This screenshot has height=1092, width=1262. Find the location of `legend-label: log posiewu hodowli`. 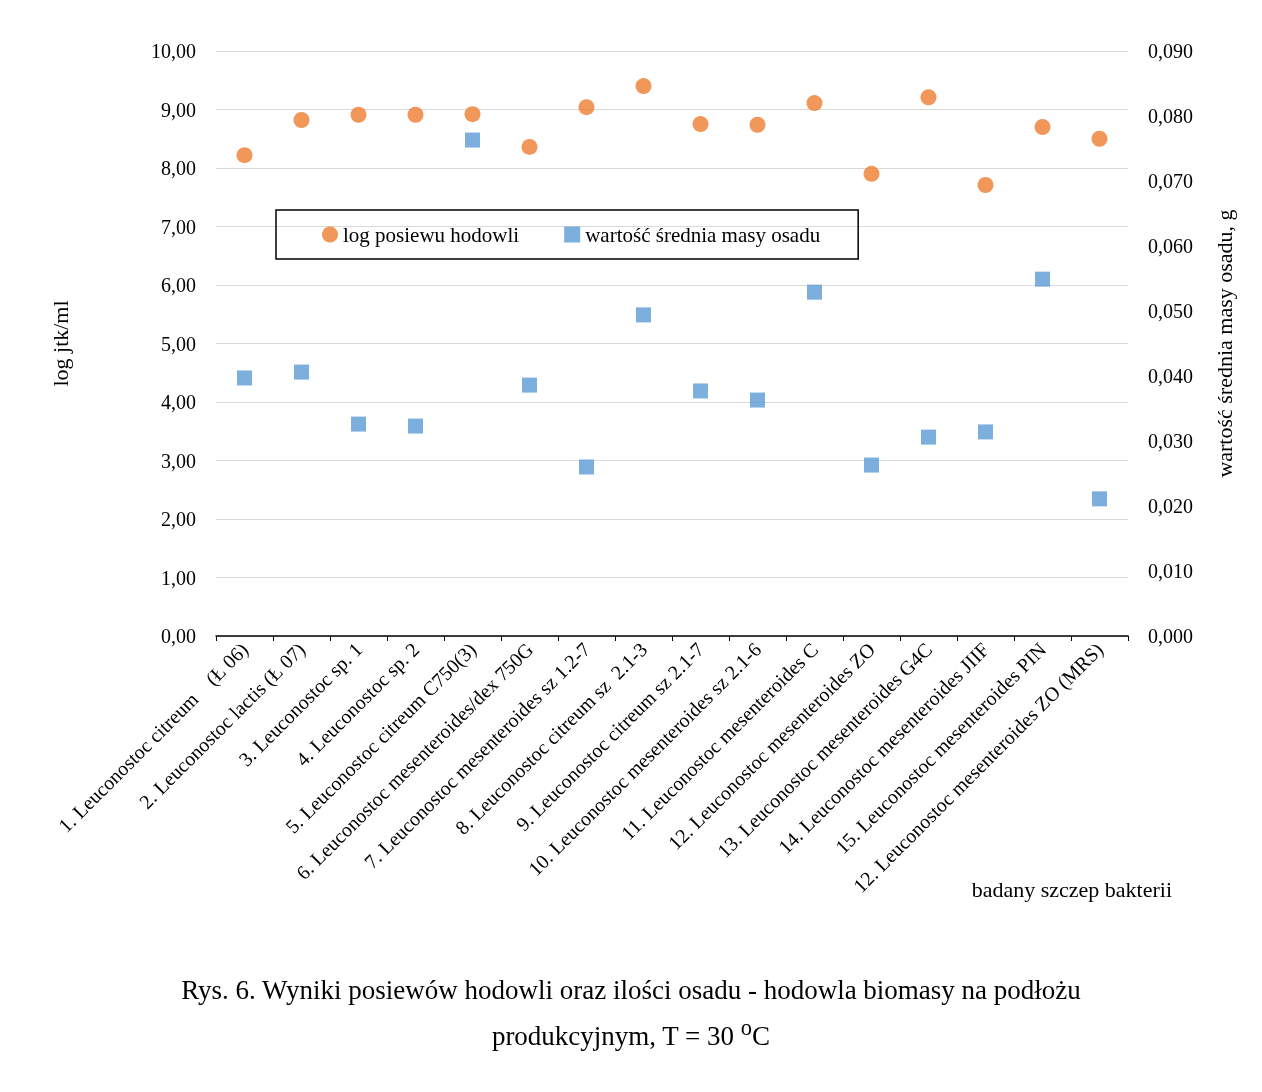

legend-label: log posiewu hodowli is located at coordinates (431, 234).